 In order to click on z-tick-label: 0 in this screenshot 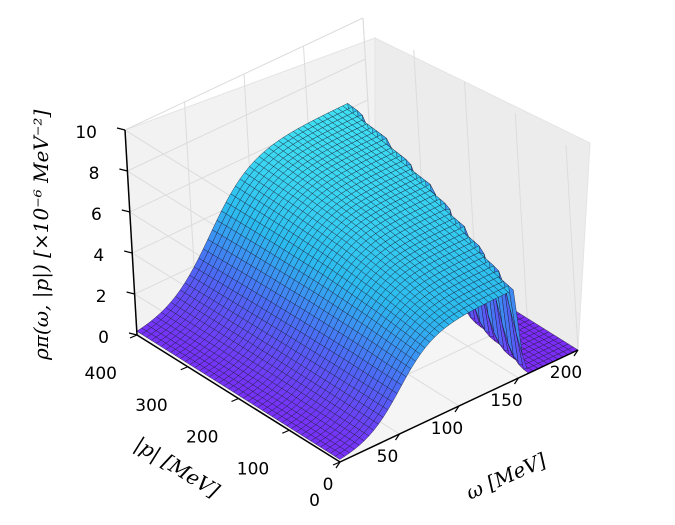, I will do `click(103, 338)`.